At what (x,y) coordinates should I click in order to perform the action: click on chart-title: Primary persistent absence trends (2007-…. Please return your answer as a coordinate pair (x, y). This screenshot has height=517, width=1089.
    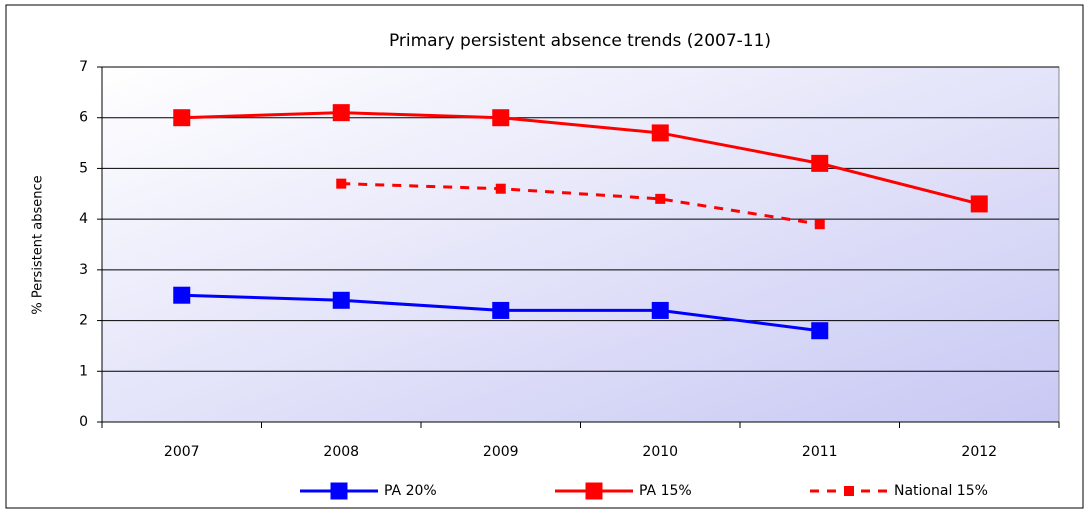
    Looking at the image, I should click on (580, 41).